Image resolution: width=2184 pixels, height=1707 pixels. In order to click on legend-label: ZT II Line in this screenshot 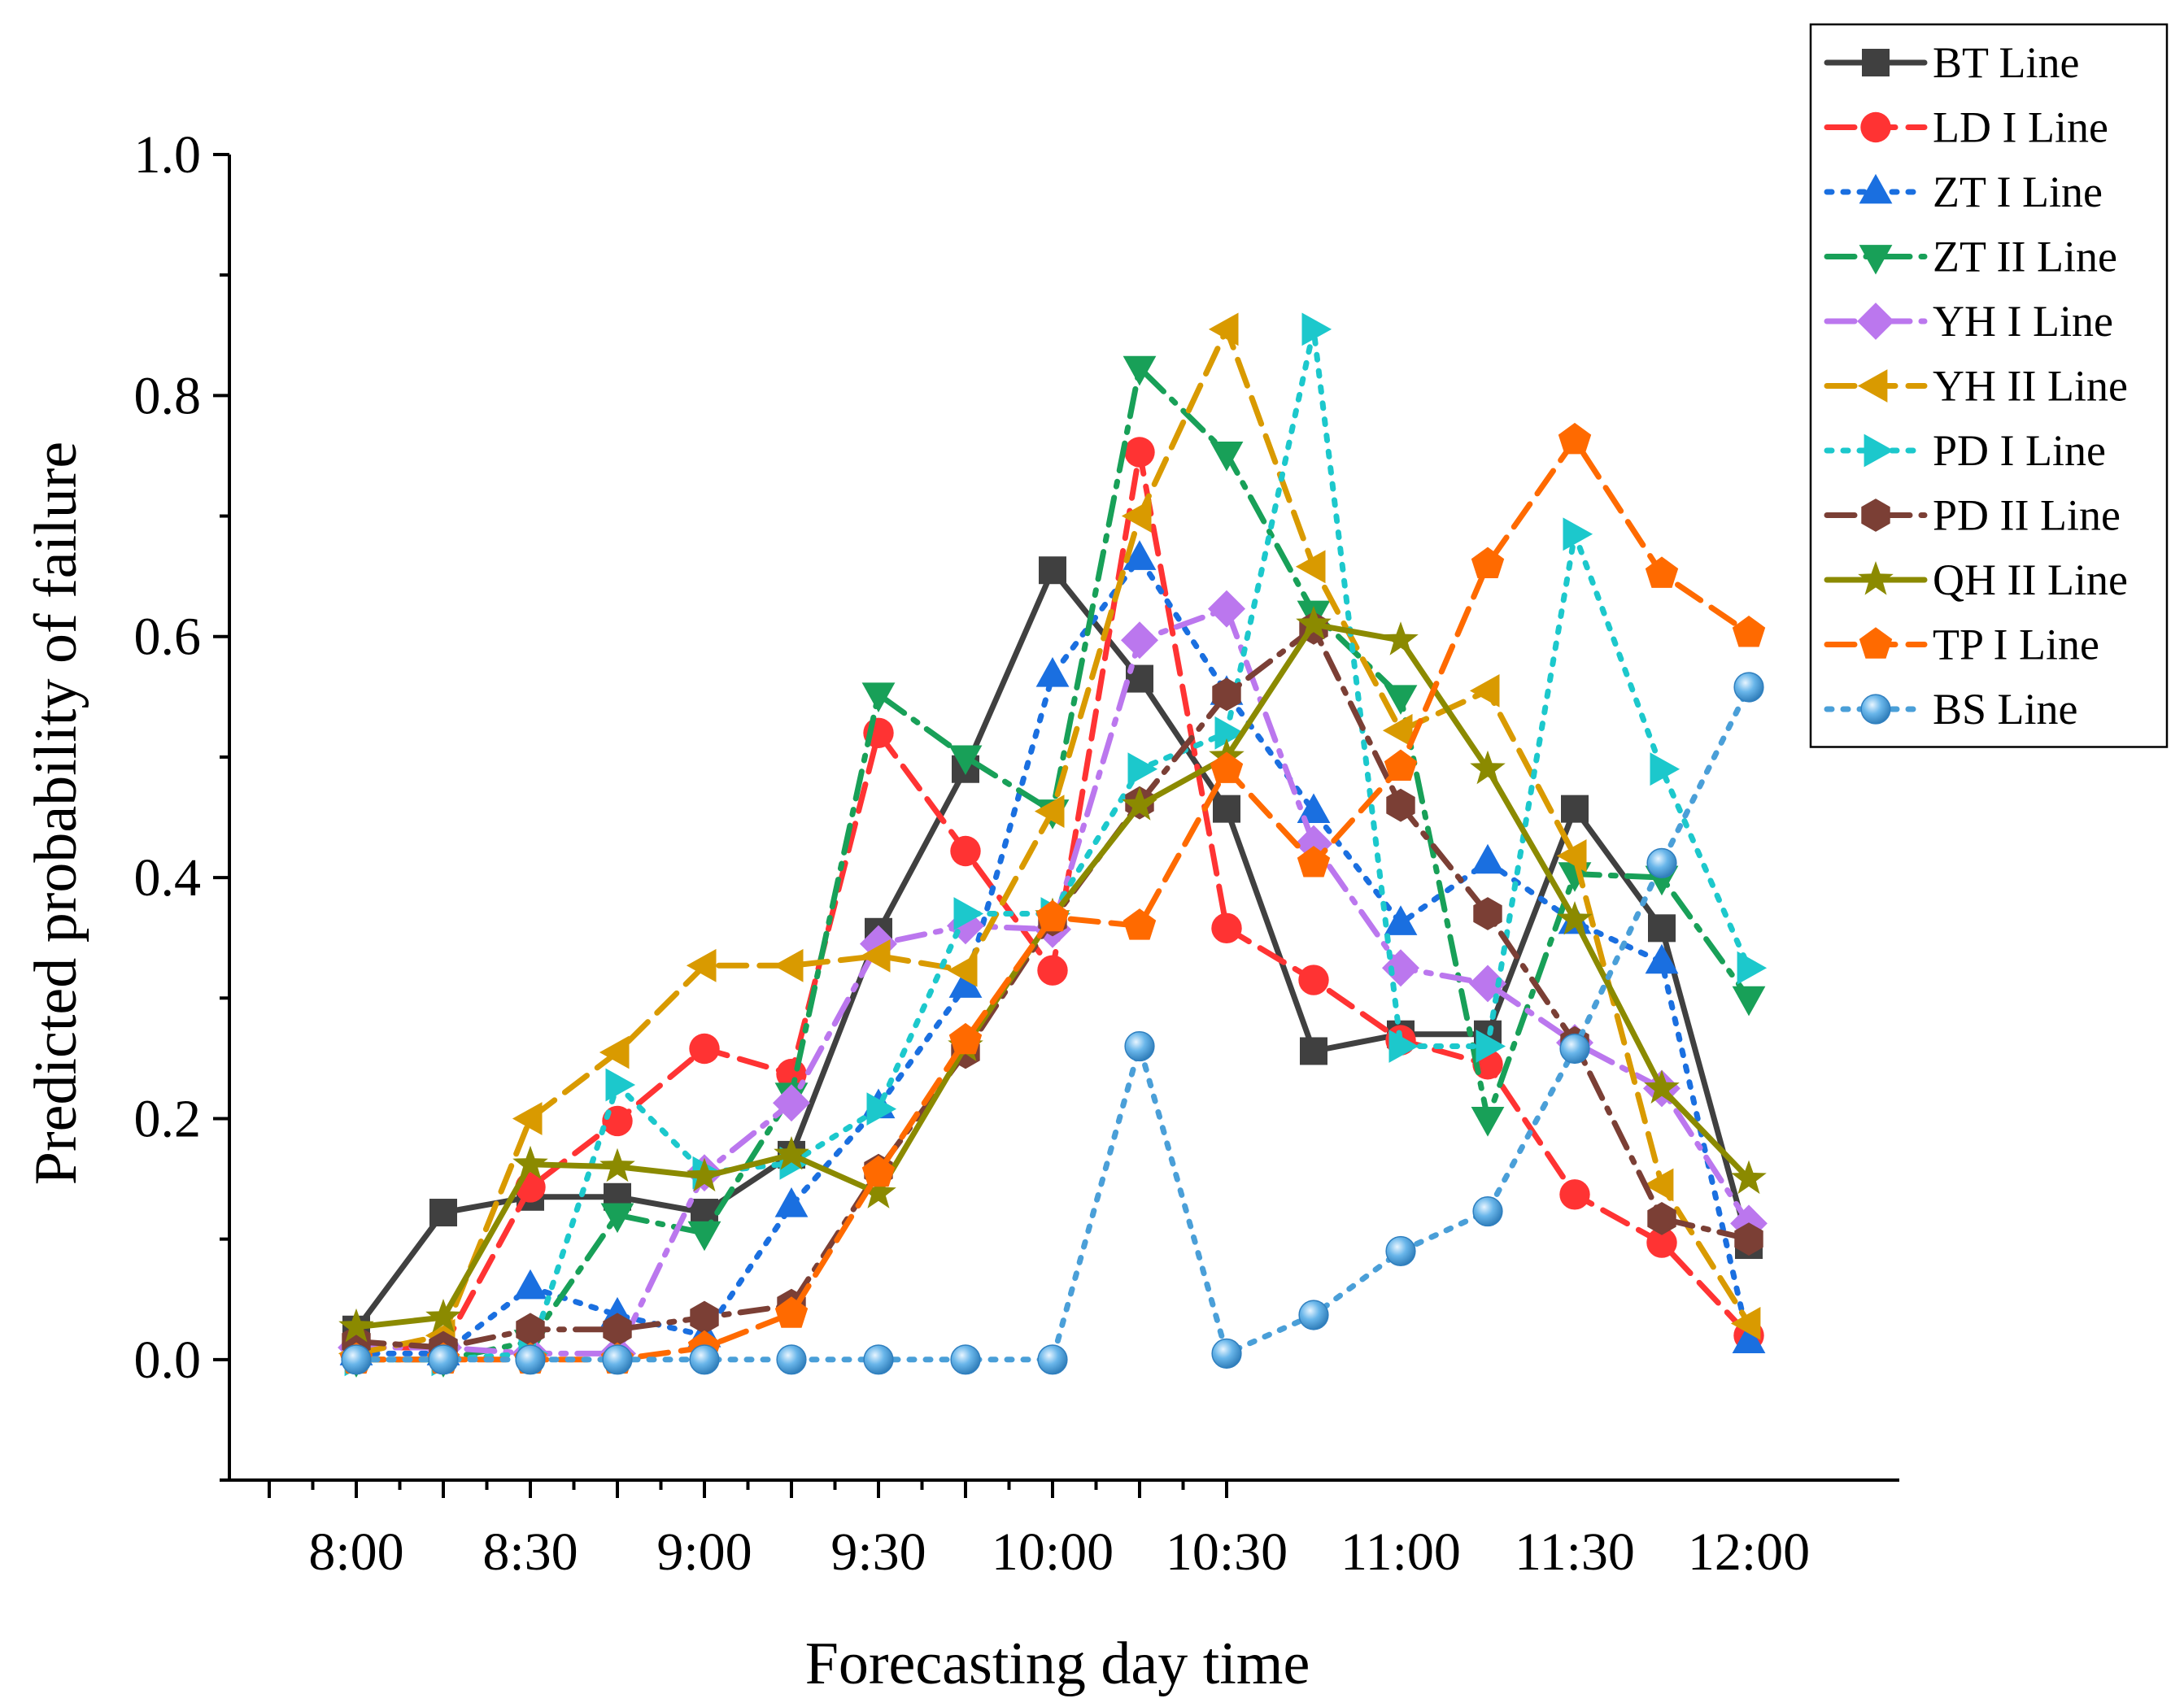, I will do `click(2025, 257)`.